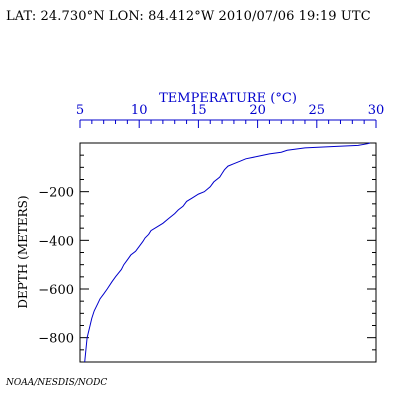 The image size is (400, 400). Describe the element at coordinates (230, 115) in the screenshot. I see `x-axis-ticks: 5 10 15 20 25 30` at that location.